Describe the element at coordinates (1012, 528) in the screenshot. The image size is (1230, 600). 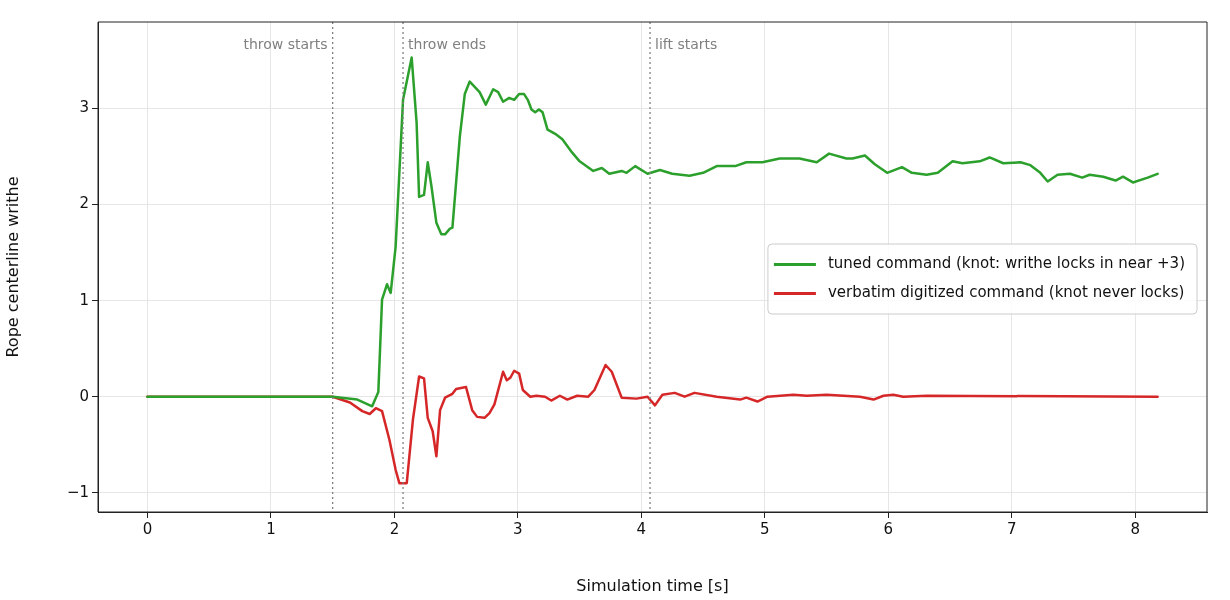
I see `x-tick-label: 7` at that location.